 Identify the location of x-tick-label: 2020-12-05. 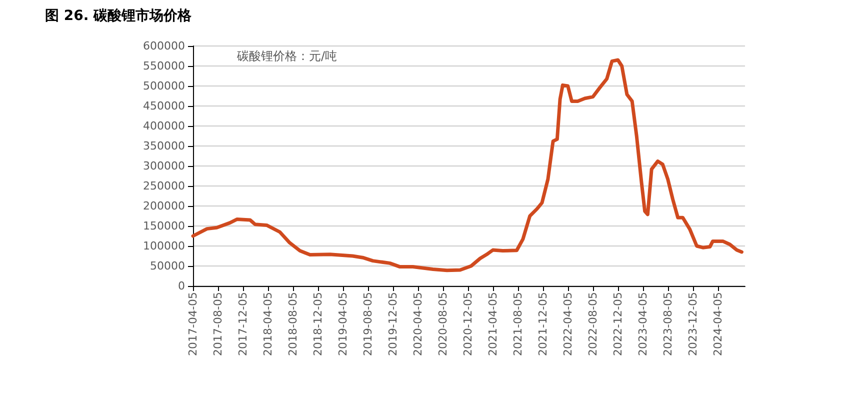
(468, 324).